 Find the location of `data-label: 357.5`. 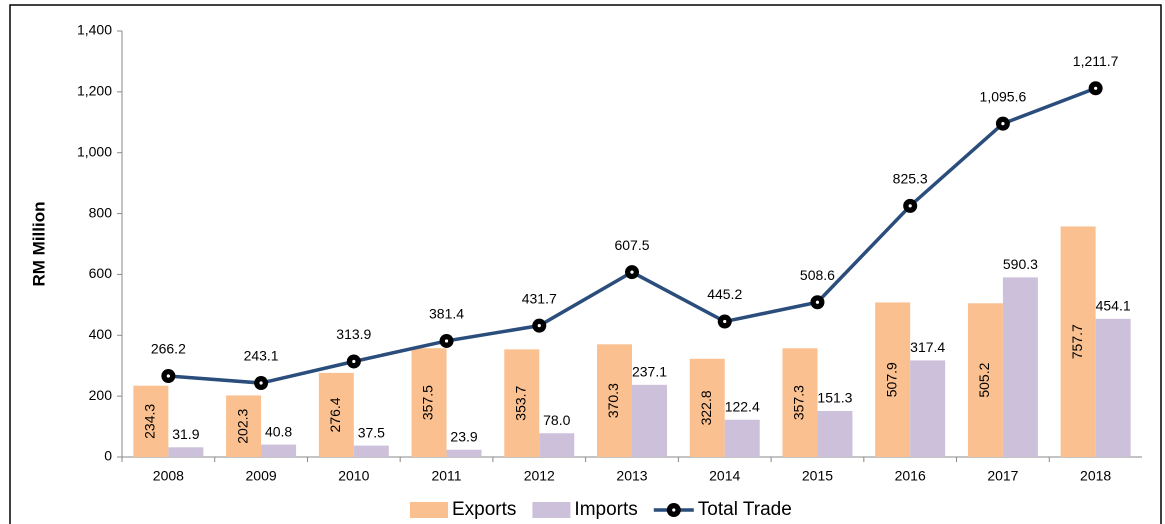

data-label: 357.5 is located at coordinates (428, 402).